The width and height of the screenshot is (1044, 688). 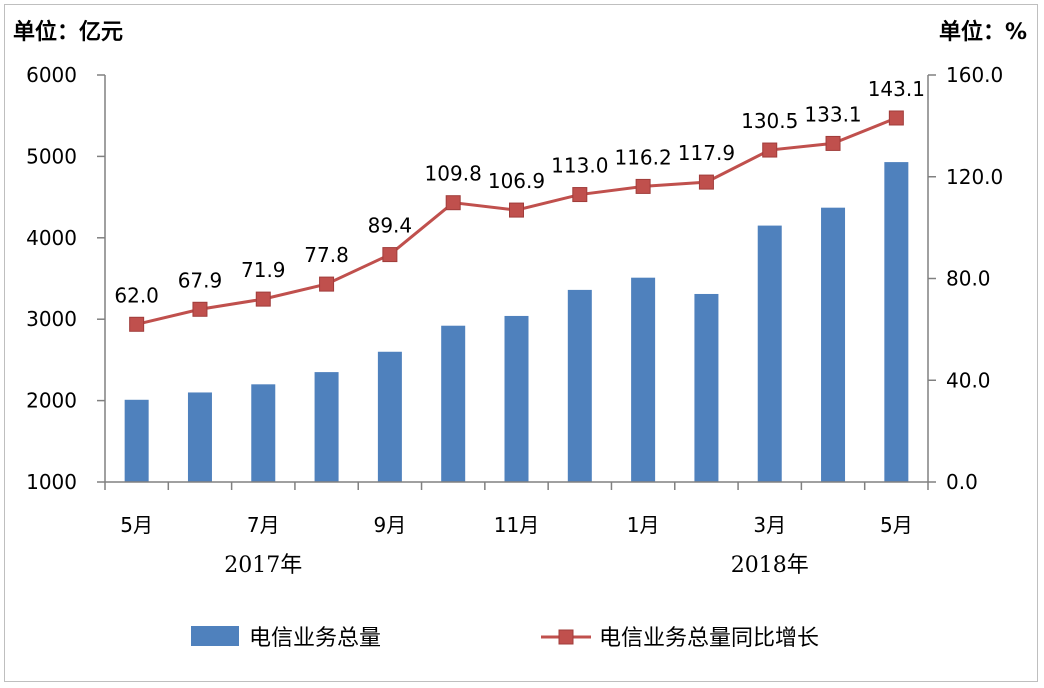 What do you see at coordinates (579, 166) in the screenshot?
I see `data-label: 113.0` at bounding box center [579, 166].